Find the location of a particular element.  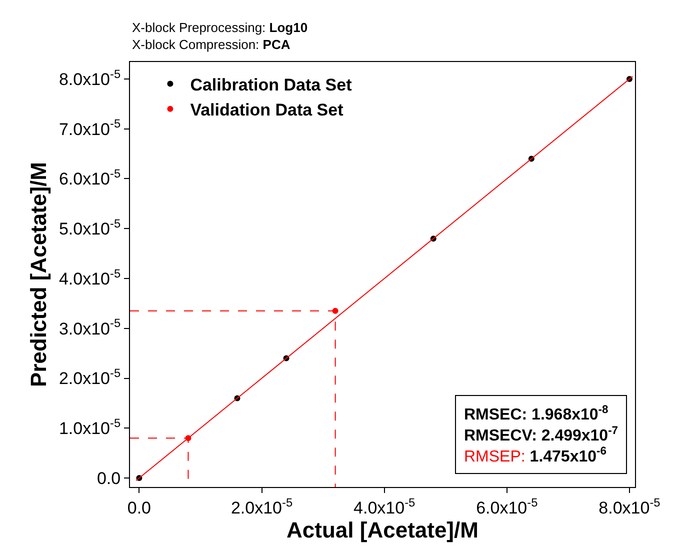

y-tick-label: 7.0x10$^{-5}$ is located at coordinates (89, 127).